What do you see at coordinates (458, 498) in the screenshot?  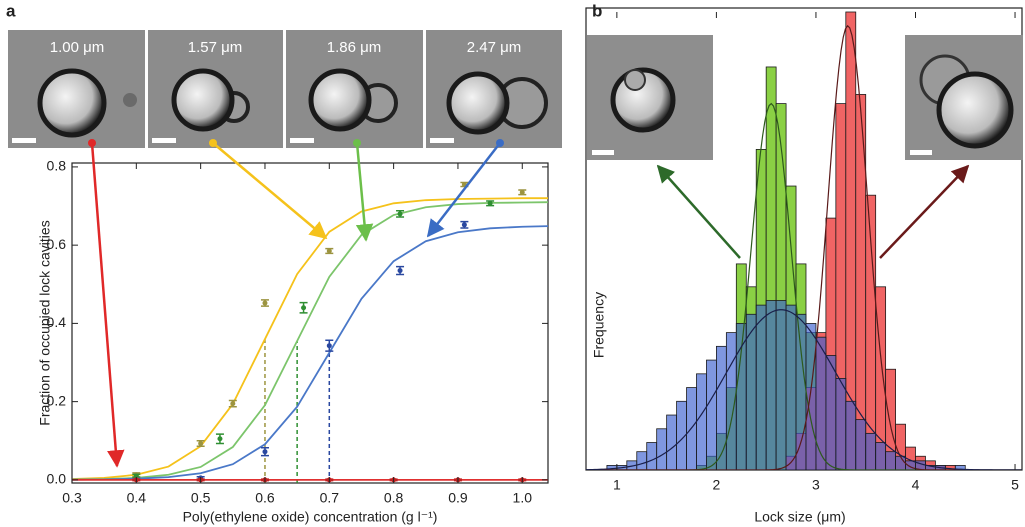 I see `x-tick-label: 0.9` at bounding box center [458, 498].